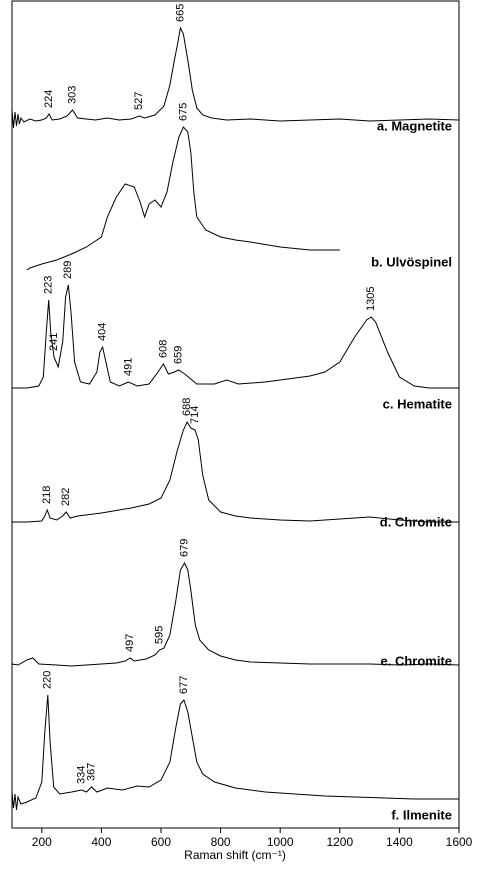  What do you see at coordinates (161, 842) in the screenshot?
I see `x-tick-label: 600` at bounding box center [161, 842].